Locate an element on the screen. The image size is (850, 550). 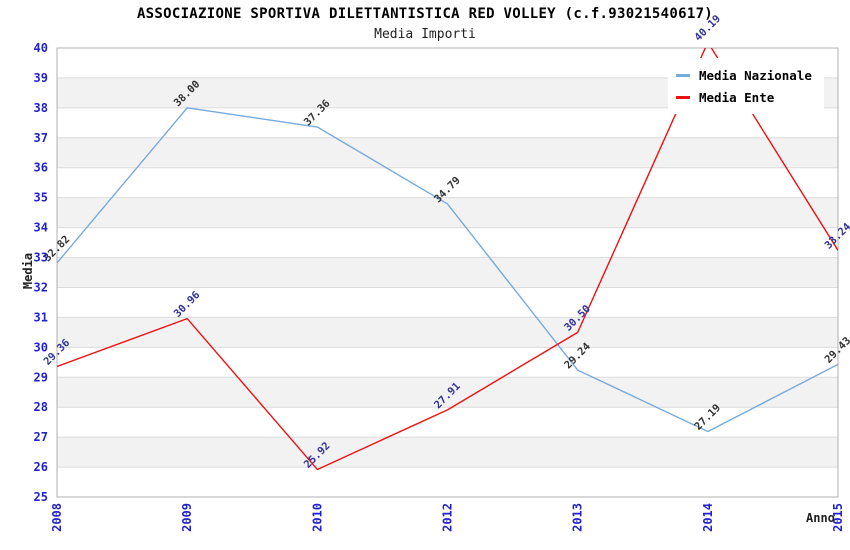
y-tick-label: 39 is located at coordinates (41, 78).